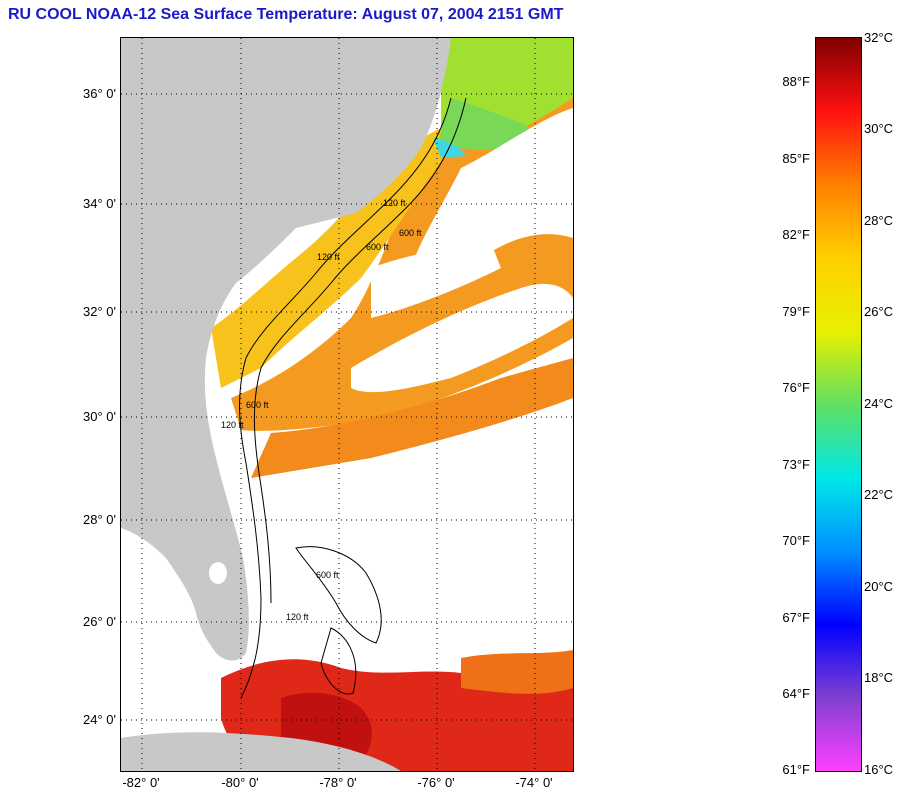 The width and height of the screenshot is (913, 793). What do you see at coordinates (338, 595) in the screenshot?
I see `bahamas-outline` at bounding box center [338, 595].